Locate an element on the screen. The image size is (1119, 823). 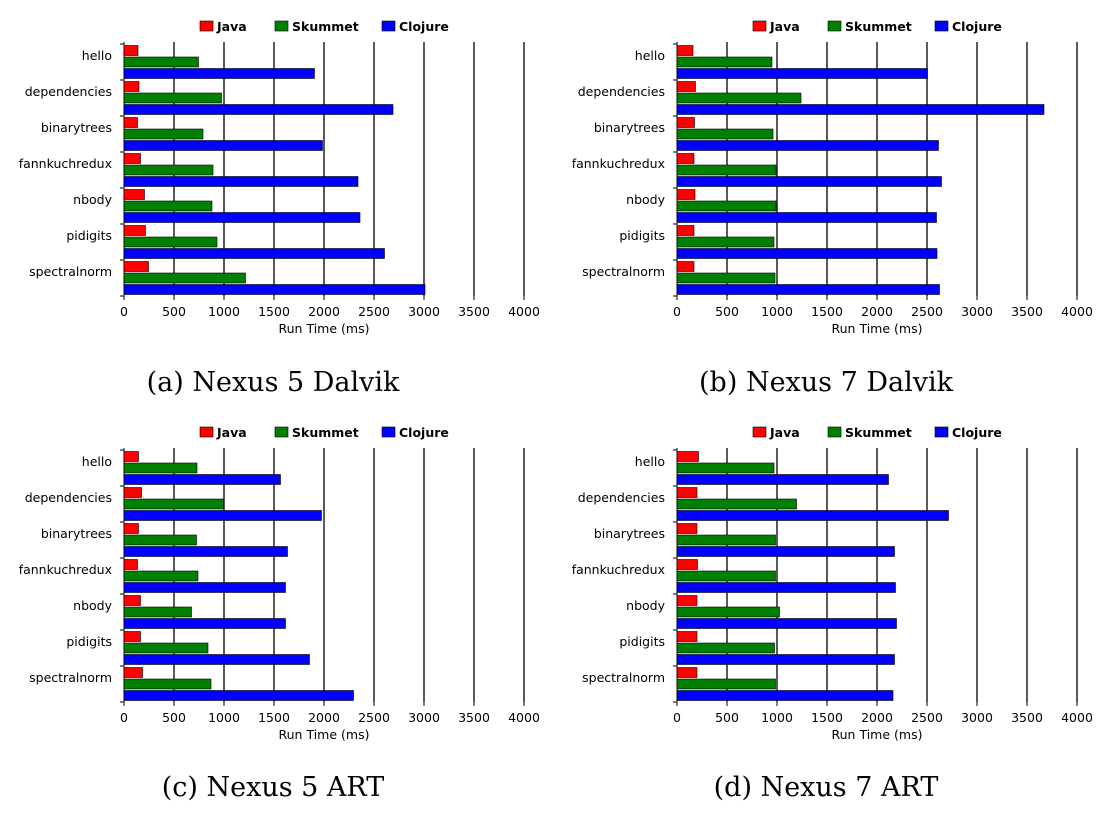
caption-c: (c) Nexus 5 ART is located at coordinates (273, 787).